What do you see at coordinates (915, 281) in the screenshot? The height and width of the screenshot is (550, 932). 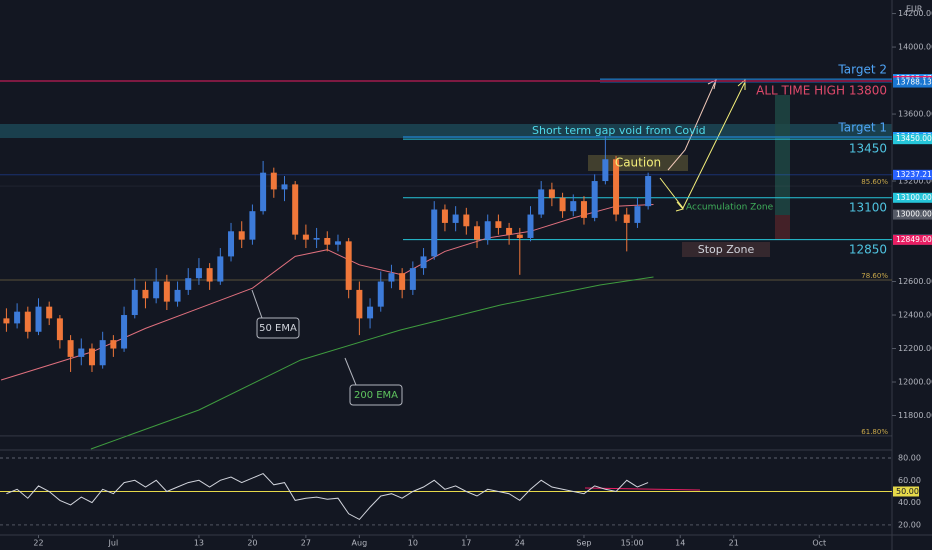 I see `y-tick-label: 12600.000` at bounding box center [915, 281].